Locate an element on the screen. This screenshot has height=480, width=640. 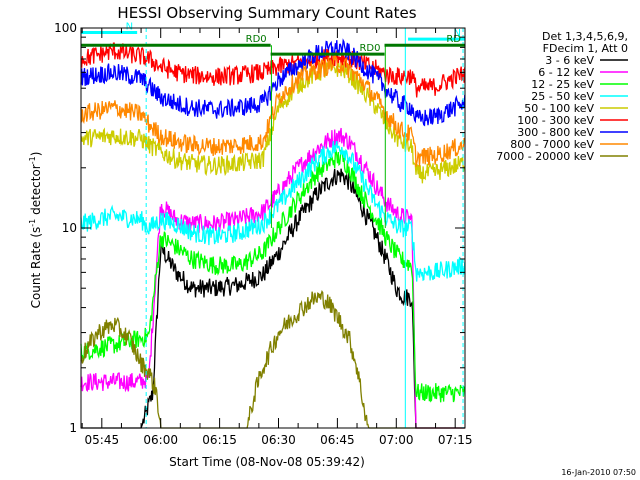
legend-entry-1: 6 - 12 keV is located at coordinates (566, 72).